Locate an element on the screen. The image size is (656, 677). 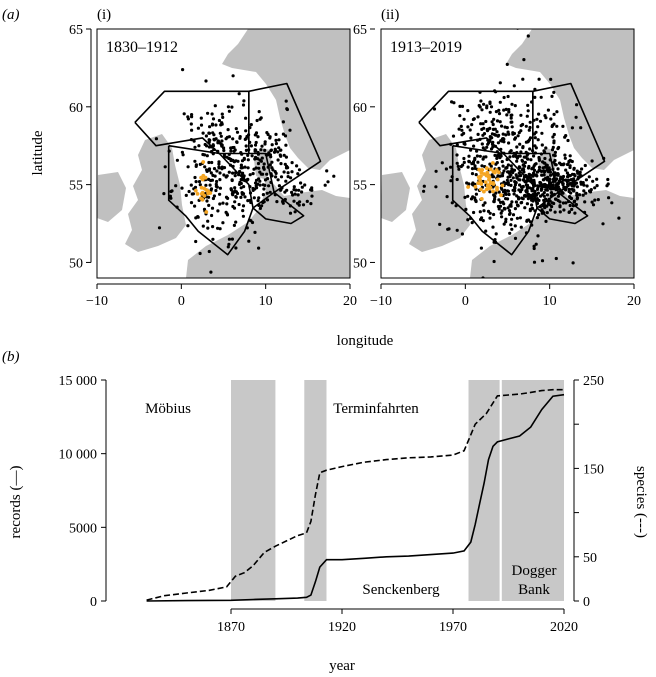
land-uk is located at coordinates (439, 193).